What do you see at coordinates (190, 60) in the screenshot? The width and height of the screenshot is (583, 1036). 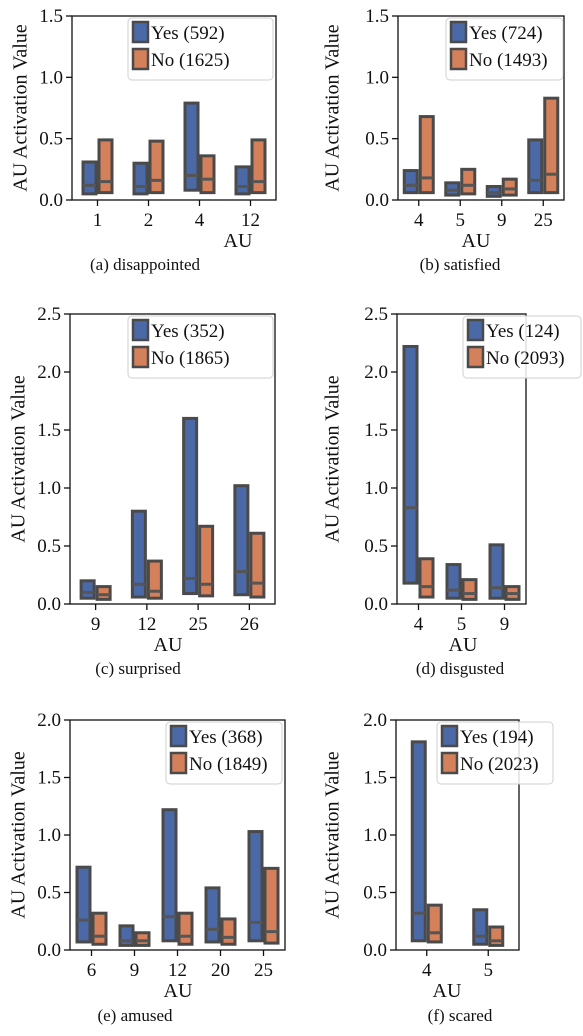 I see `legend-label-no: No (1625)` at bounding box center [190, 60].